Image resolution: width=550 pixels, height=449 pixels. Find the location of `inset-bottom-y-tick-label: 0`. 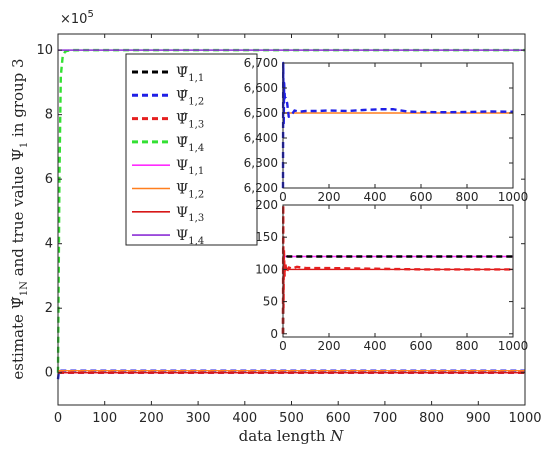

inset-bottom-y-tick-label: 0 is located at coordinates (274, 334).